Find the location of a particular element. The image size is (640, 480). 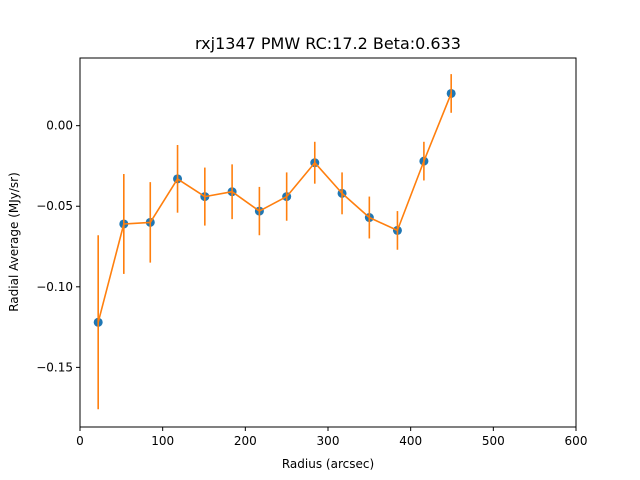

x-tick-label: 500 is located at coordinates (493, 441).